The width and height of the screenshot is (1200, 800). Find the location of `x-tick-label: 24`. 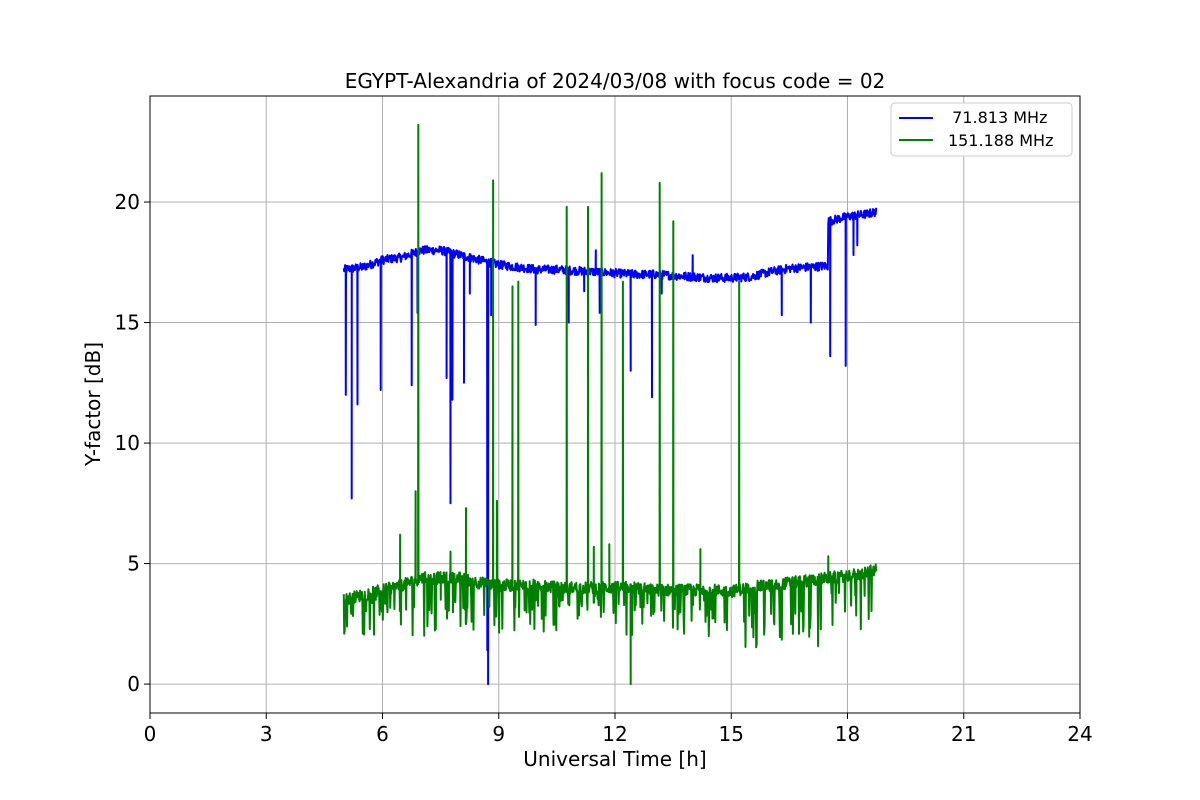

x-tick-label: 24 is located at coordinates (1079, 734).